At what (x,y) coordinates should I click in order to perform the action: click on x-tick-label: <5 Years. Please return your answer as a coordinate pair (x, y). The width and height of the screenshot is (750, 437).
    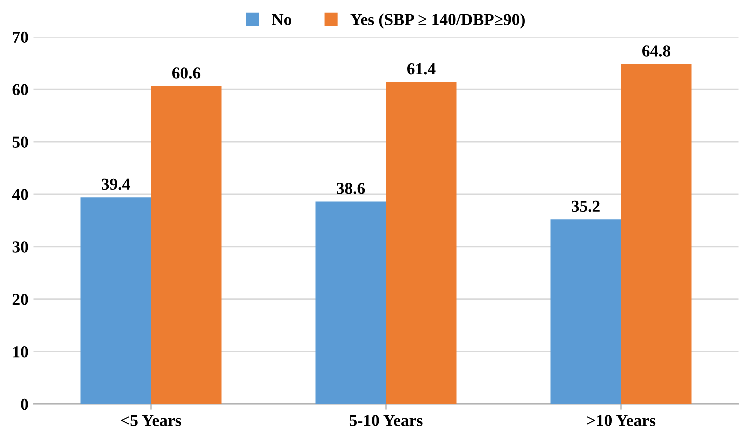
    Looking at the image, I should click on (151, 420).